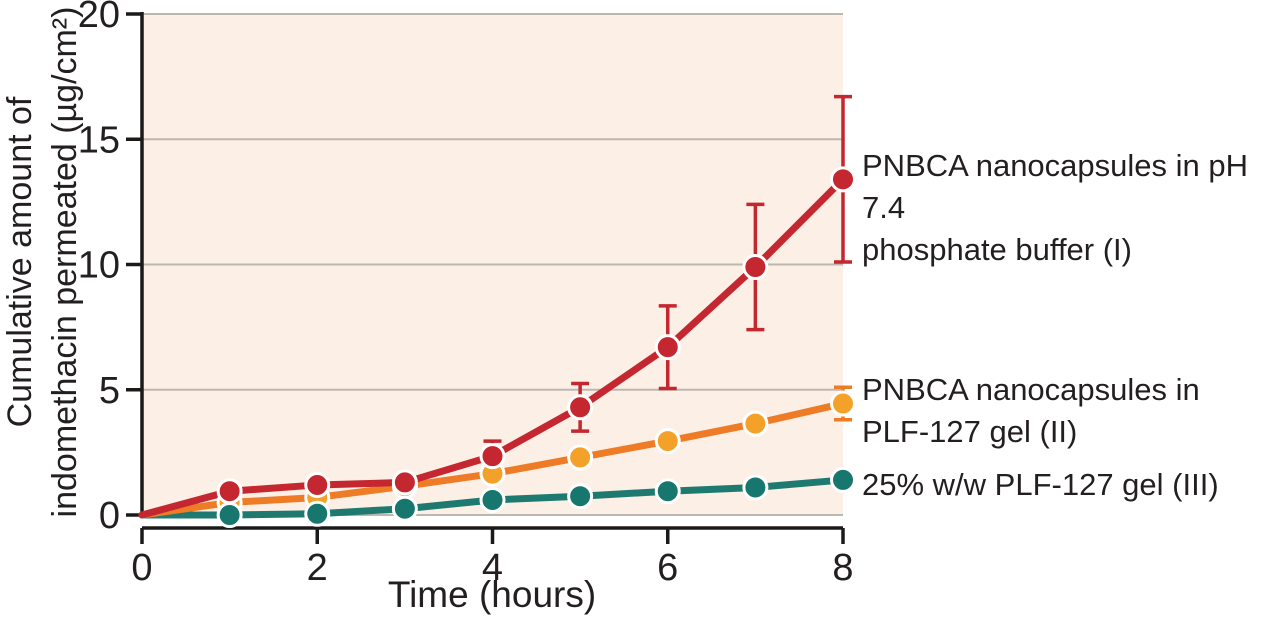 This screenshot has width=1279, height=621. Describe the element at coordinates (580, 496) in the screenshot. I see `data-point-series-3-h5` at that location.